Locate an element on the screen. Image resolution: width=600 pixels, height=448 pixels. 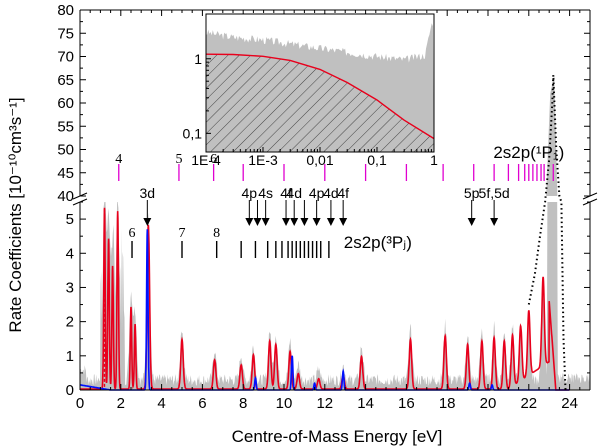
inset-y-tick-label: 0,1 is located at coordinates (193, 133).